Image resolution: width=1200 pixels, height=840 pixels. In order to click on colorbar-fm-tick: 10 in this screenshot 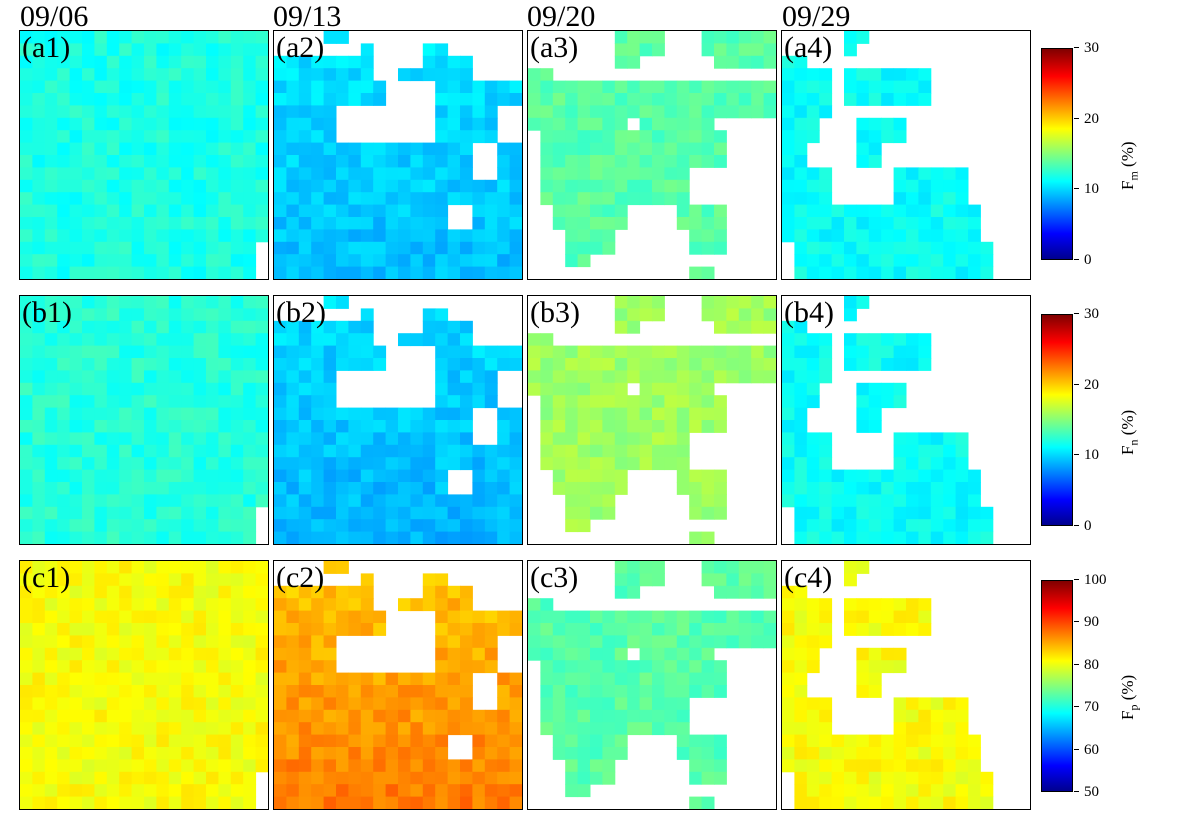, I will do `click(1091, 189)`.